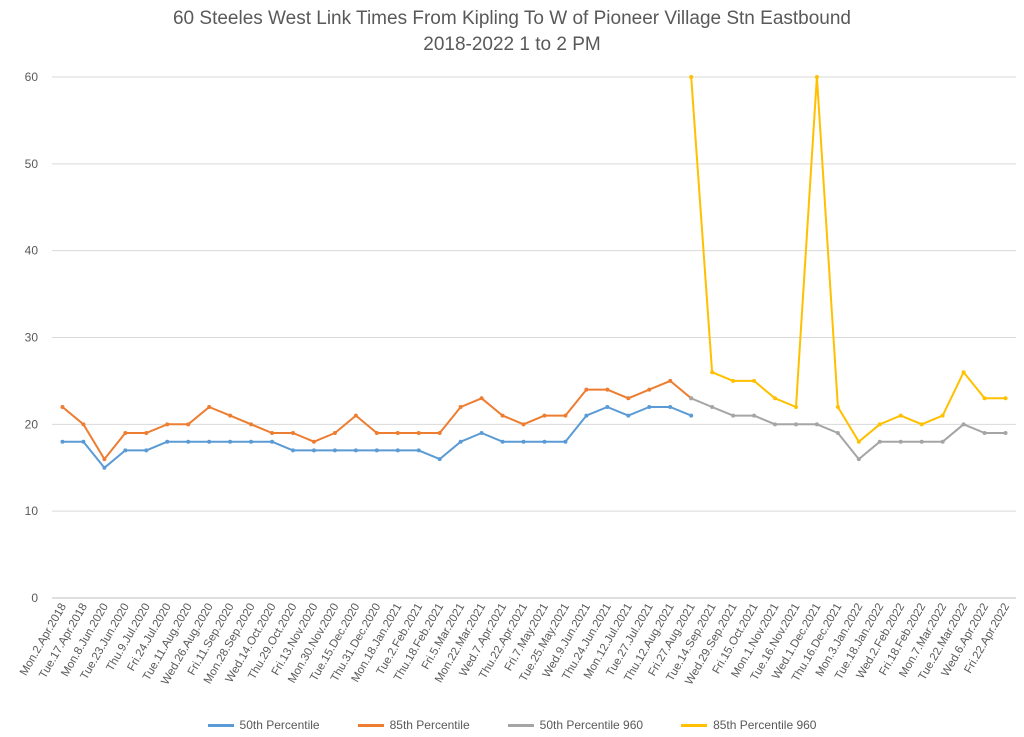 This screenshot has width=1024, height=737. I want to click on y-tick-label: 20, so click(32, 424).